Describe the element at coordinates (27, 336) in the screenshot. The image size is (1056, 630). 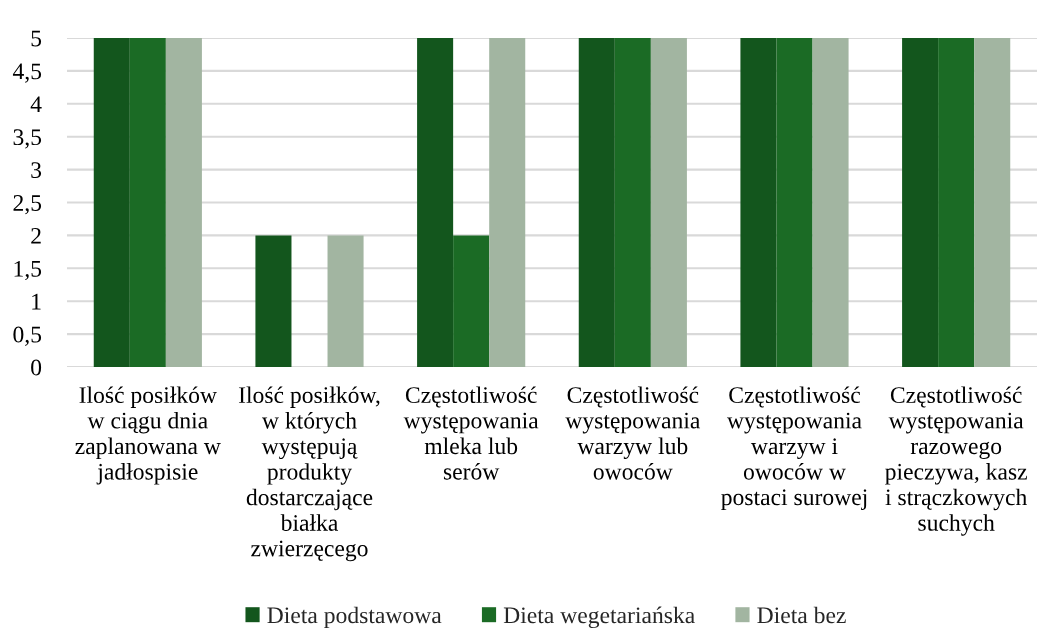
I see `y-tick-label: 0,5` at that location.